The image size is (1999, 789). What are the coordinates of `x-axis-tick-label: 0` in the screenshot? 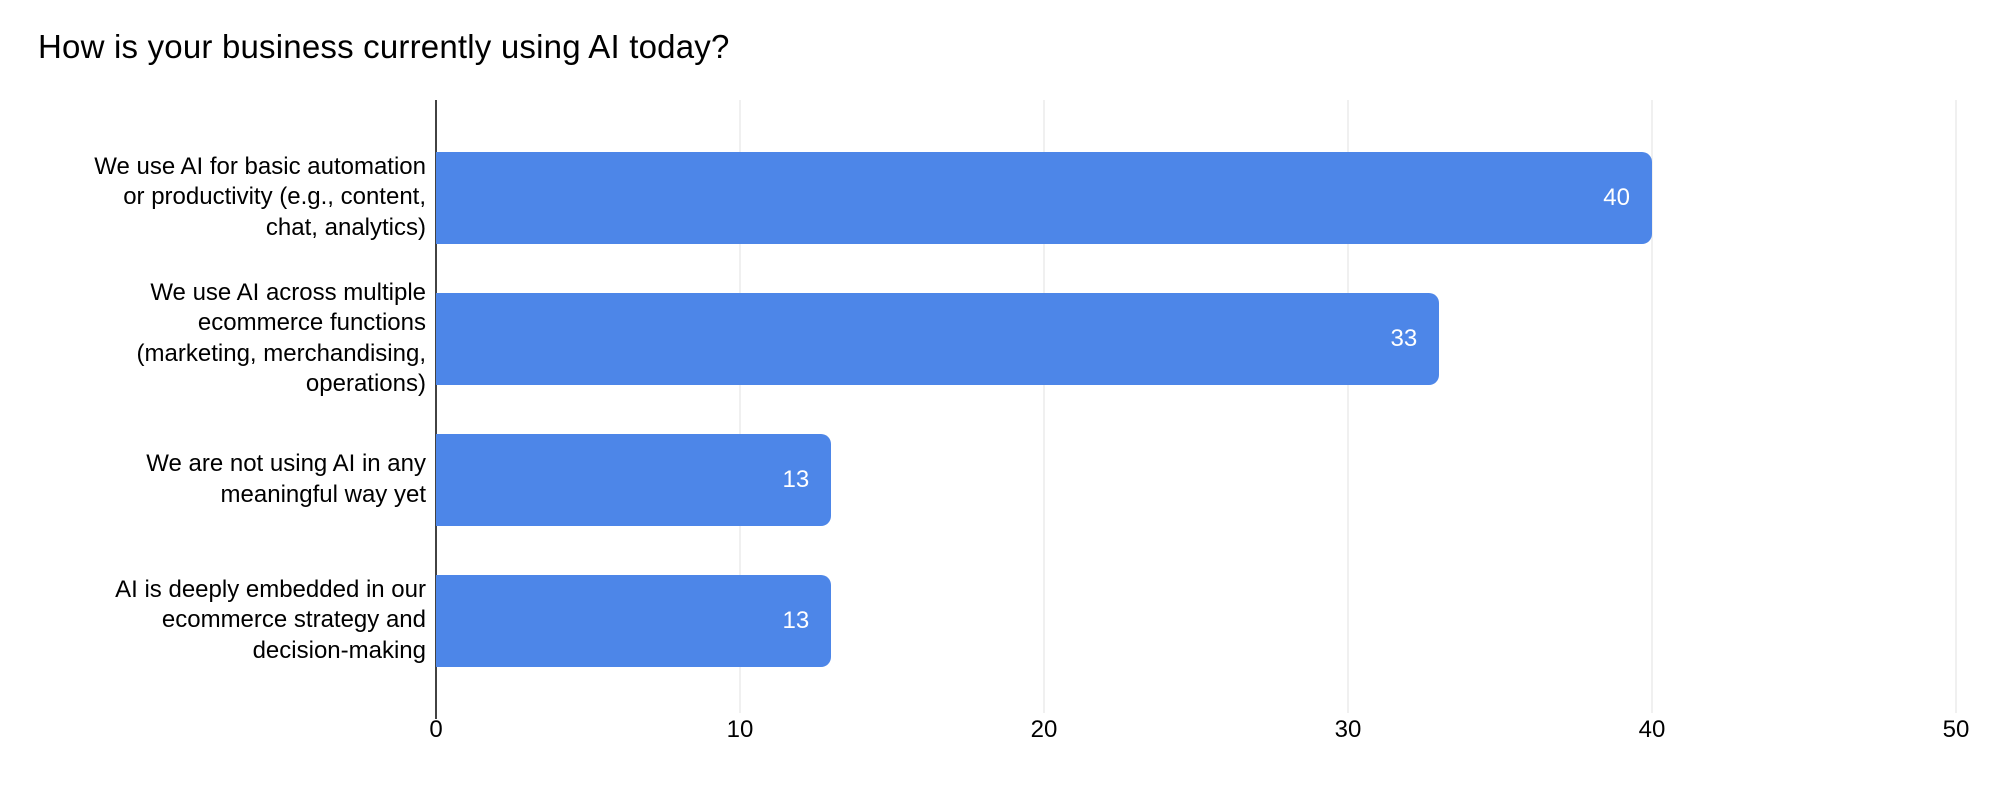 It's located at (436, 729).